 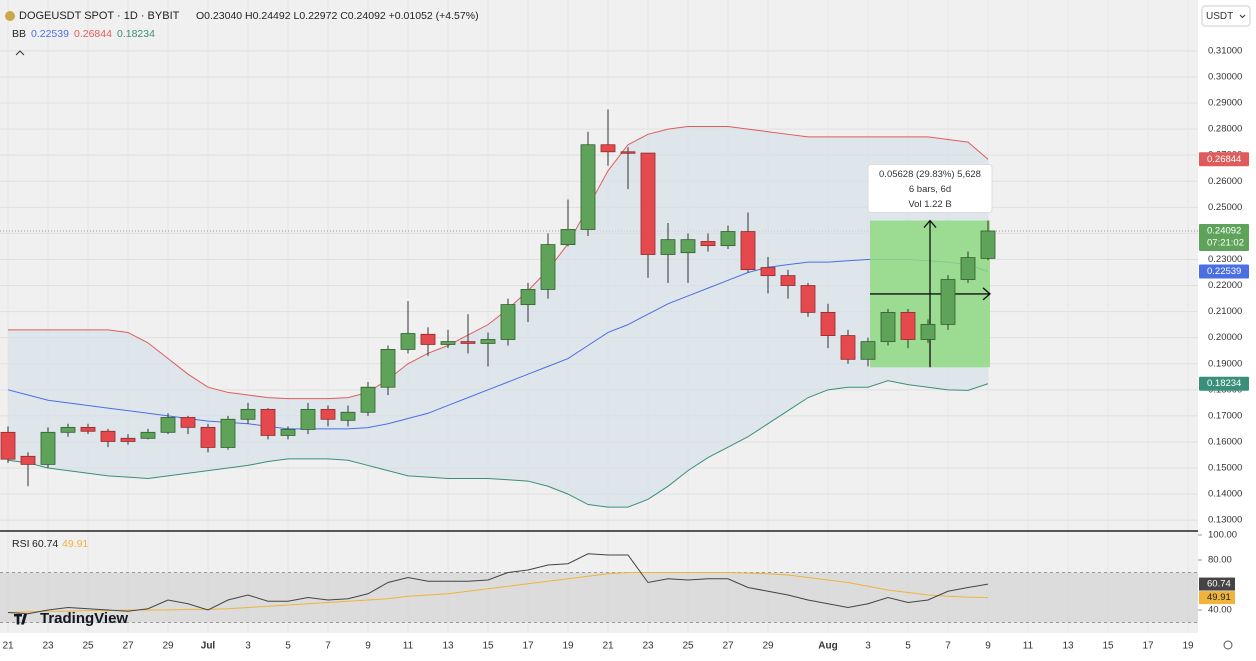 What do you see at coordinates (136, 34) in the screenshot?
I see `bb-legend-value: 0.18234` at bounding box center [136, 34].